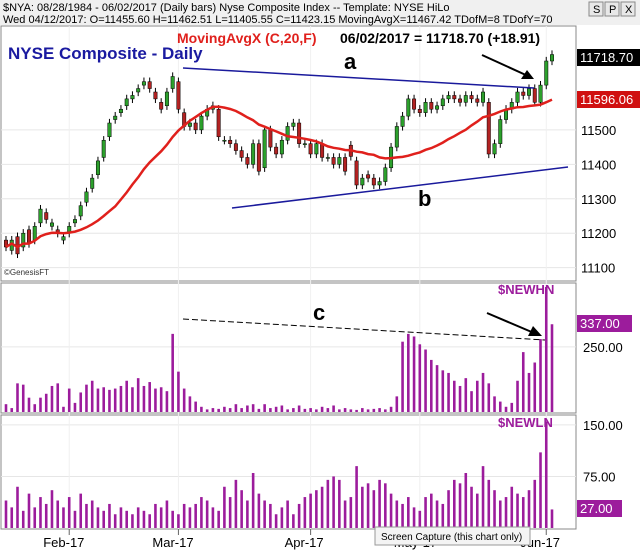  I want to click on newln-y-axis: 75.00 150.00, so click(603, 451).